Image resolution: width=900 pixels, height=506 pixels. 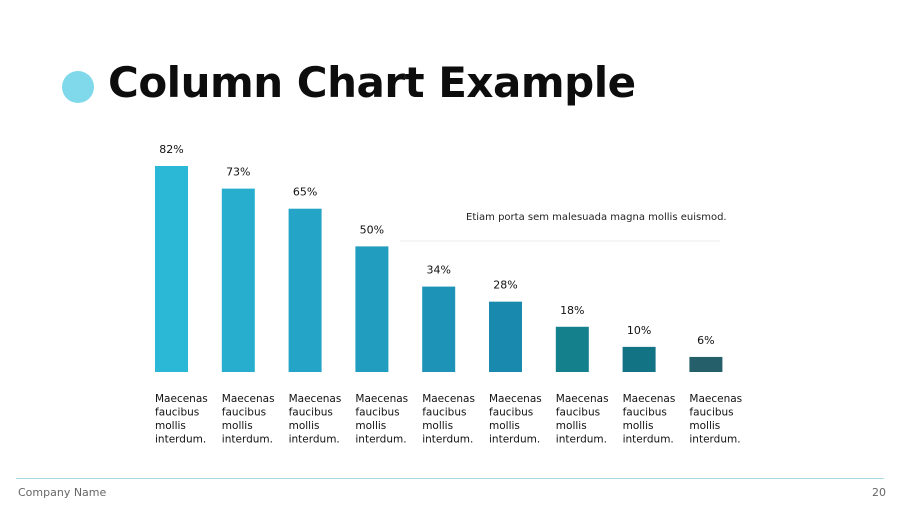 I want to click on category-label-5: Maecenas faucibus mollis interdum., so click(x=448, y=419).